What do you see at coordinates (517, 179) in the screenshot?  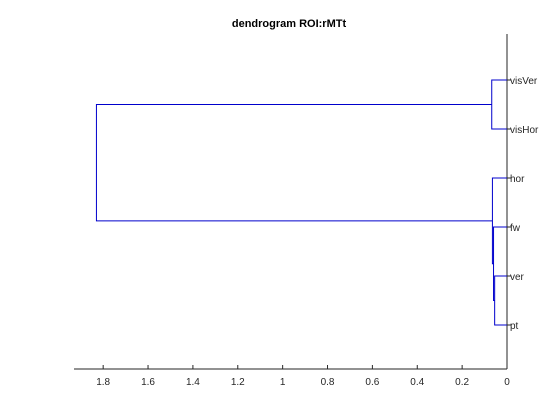 I see `leaf-label-hor: hor` at bounding box center [517, 179].